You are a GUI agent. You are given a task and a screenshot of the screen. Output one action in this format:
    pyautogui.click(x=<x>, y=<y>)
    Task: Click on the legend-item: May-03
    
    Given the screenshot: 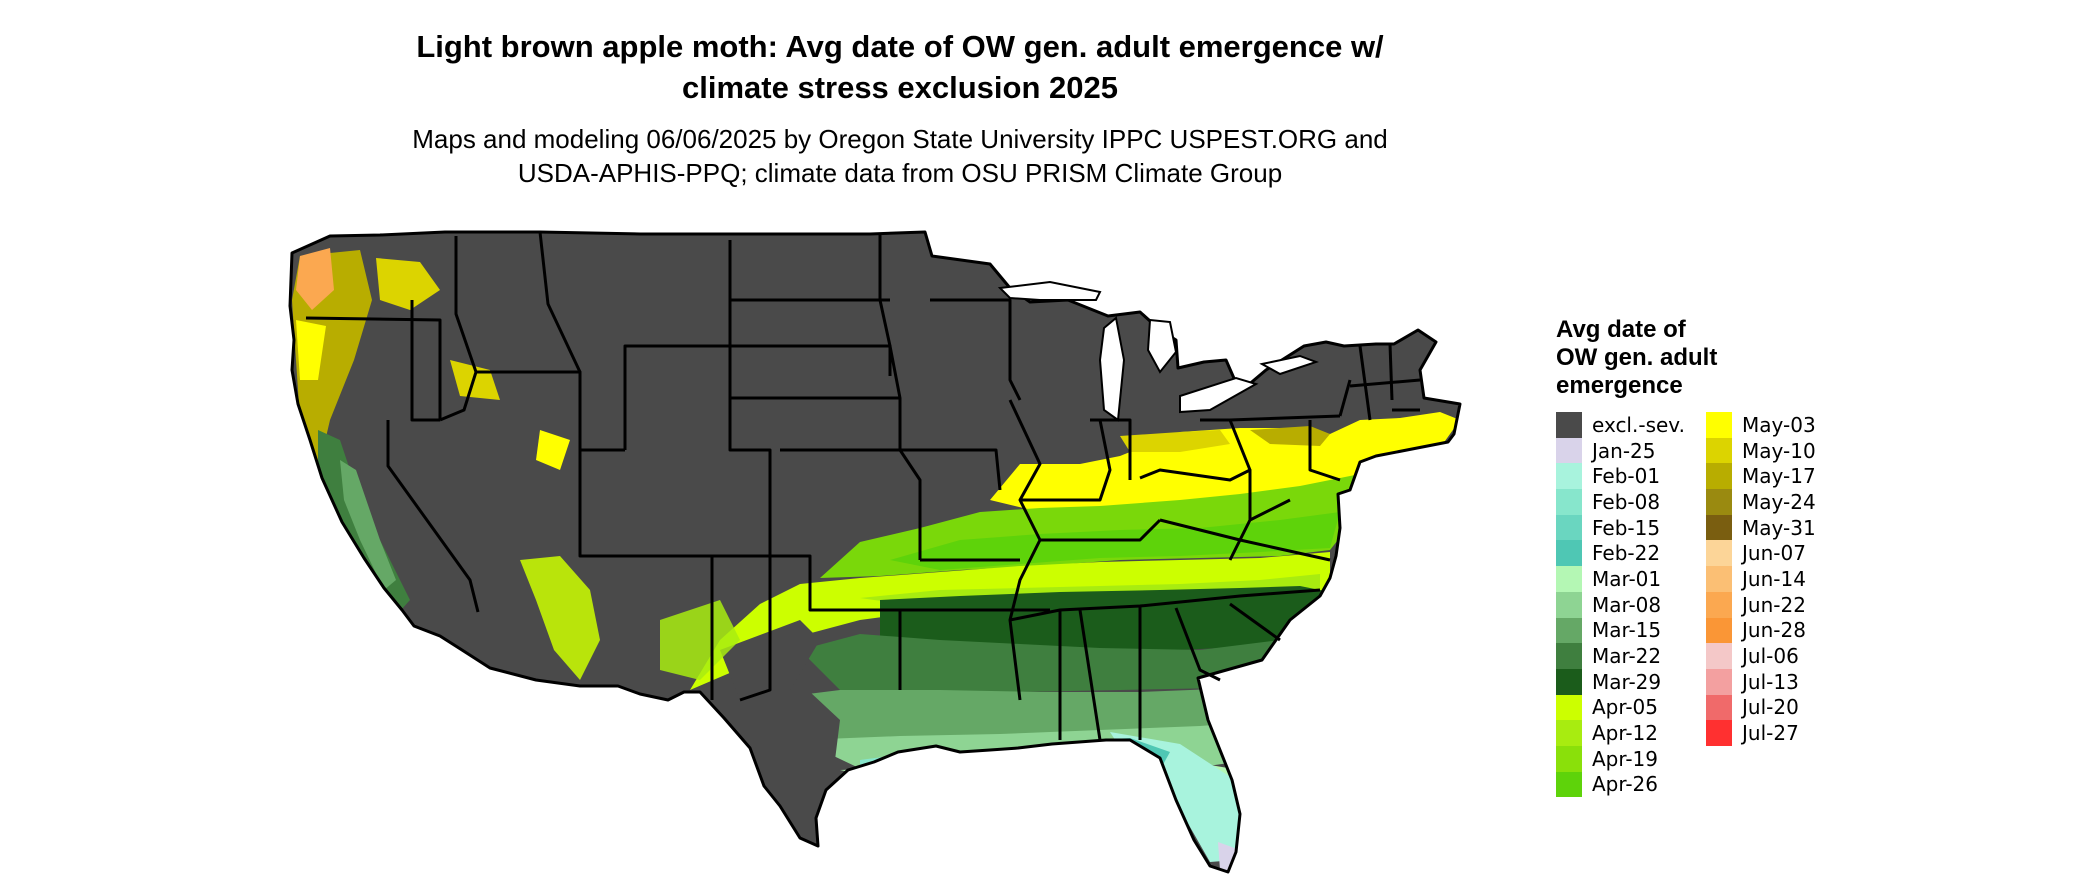 What is the action you would take?
    pyautogui.click(x=1781, y=425)
    